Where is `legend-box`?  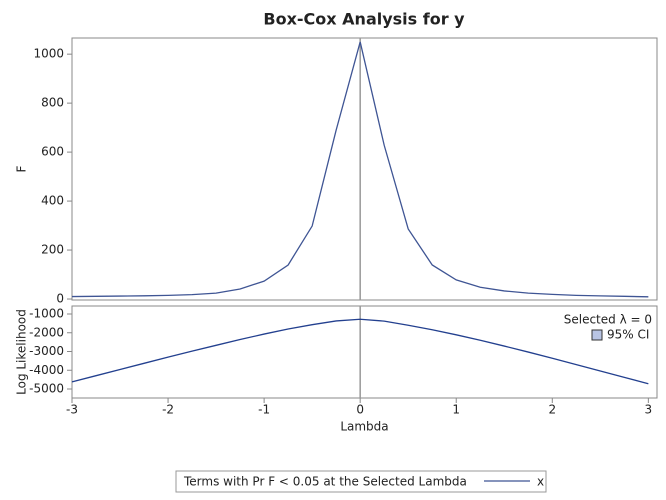 legend-box is located at coordinates (361, 481).